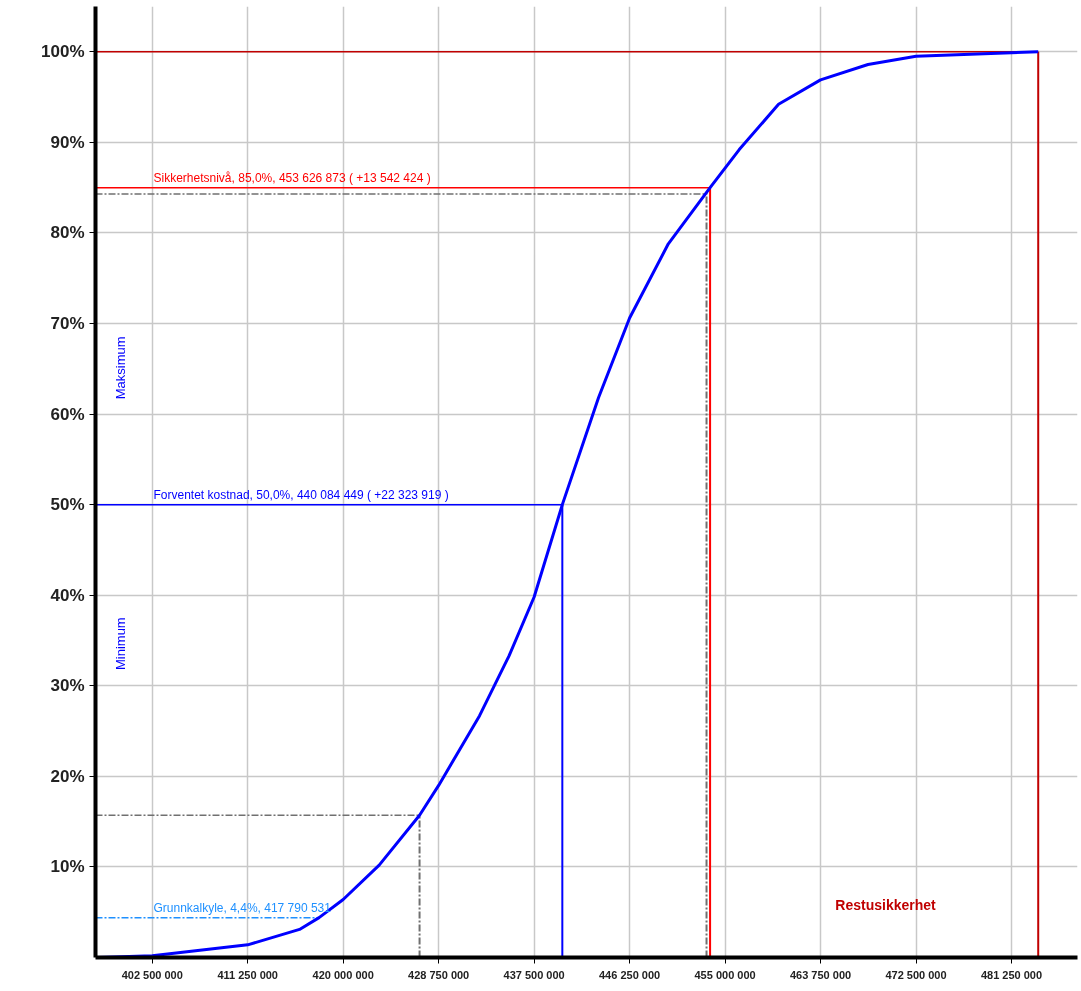 This screenshot has height=991, width=1081. Describe the element at coordinates (67, 686) in the screenshot. I see `y-tick-label: 30%` at that location.